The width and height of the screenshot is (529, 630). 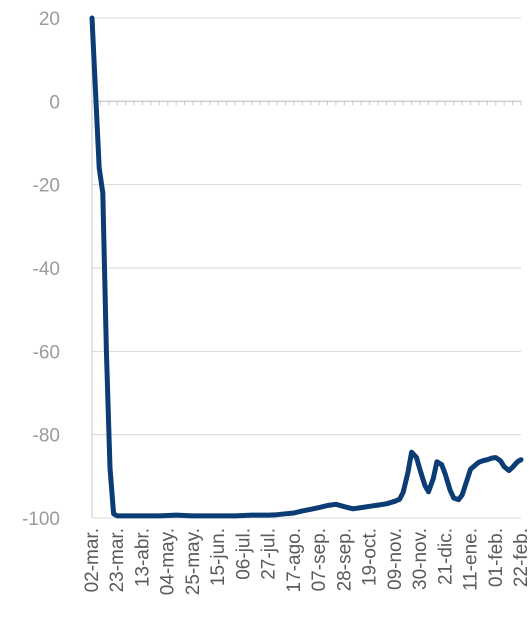 I want to click on x-tick-label: 13-abr., so click(x=142, y=557).